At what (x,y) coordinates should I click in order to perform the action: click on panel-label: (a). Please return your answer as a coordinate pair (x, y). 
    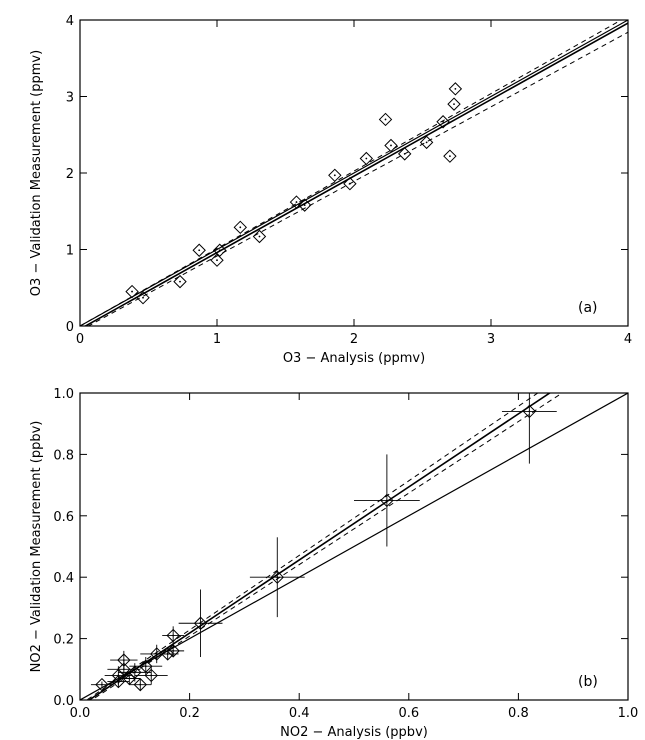
    Looking at the image, I should click on (588, 308).